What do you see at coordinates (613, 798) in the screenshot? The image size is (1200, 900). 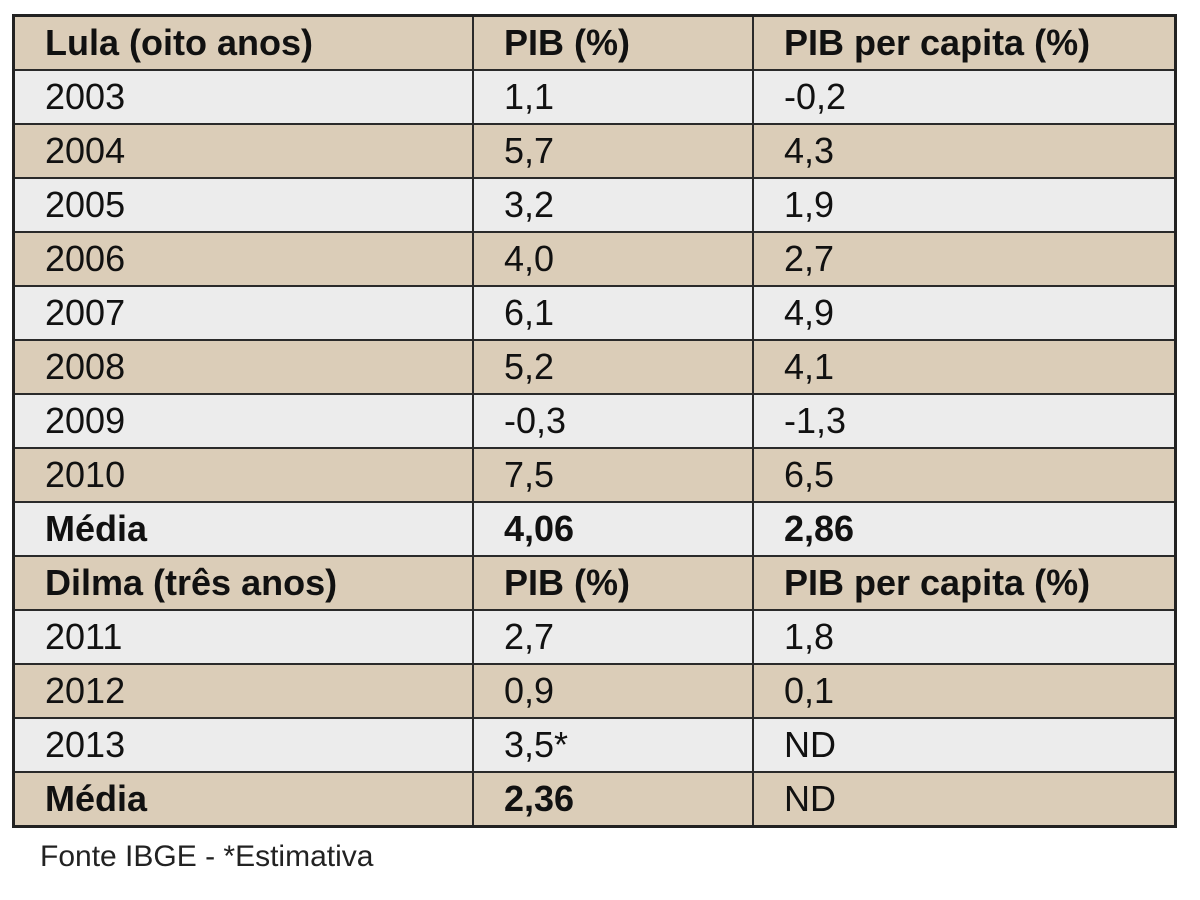 I see `average-gdp: 2,36` at bounding box center [613, 798].